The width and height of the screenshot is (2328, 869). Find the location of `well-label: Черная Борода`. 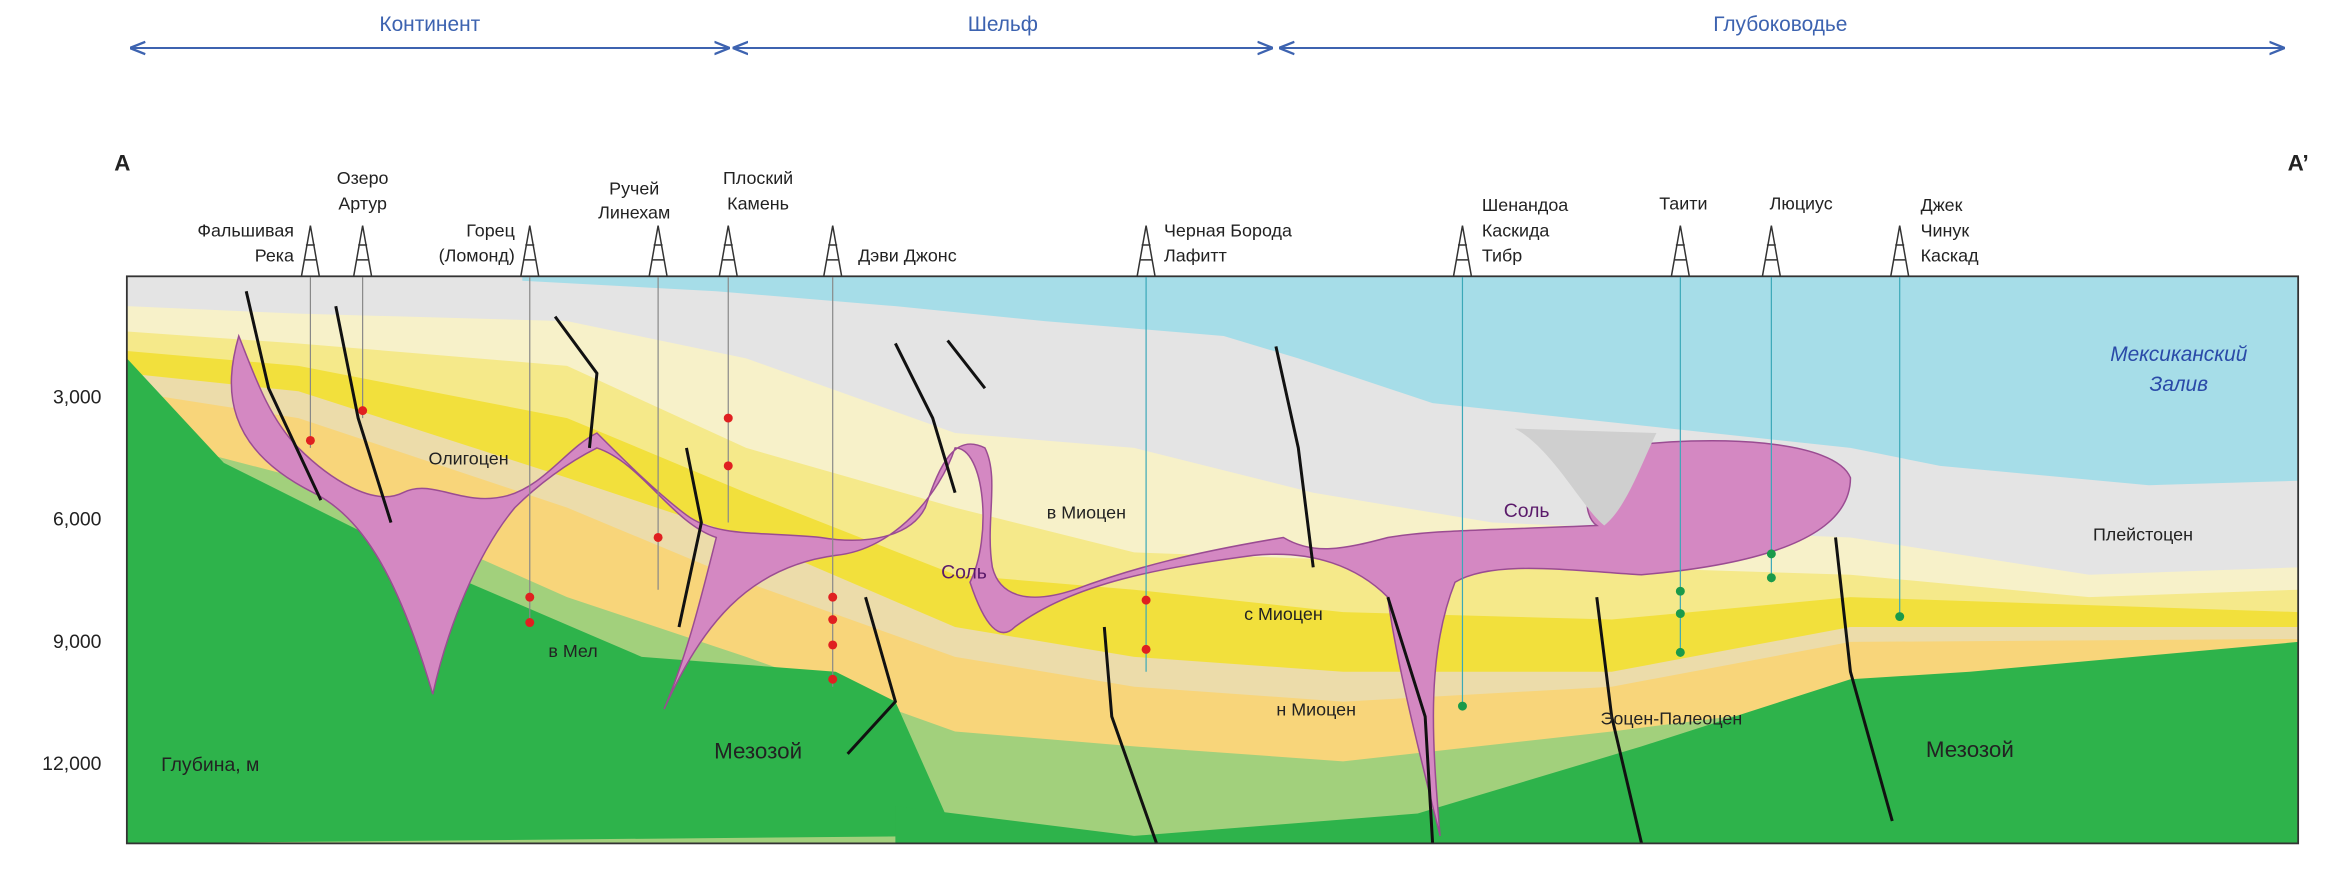

well-label: Черная Борода is located at coordinates (1228, 230).